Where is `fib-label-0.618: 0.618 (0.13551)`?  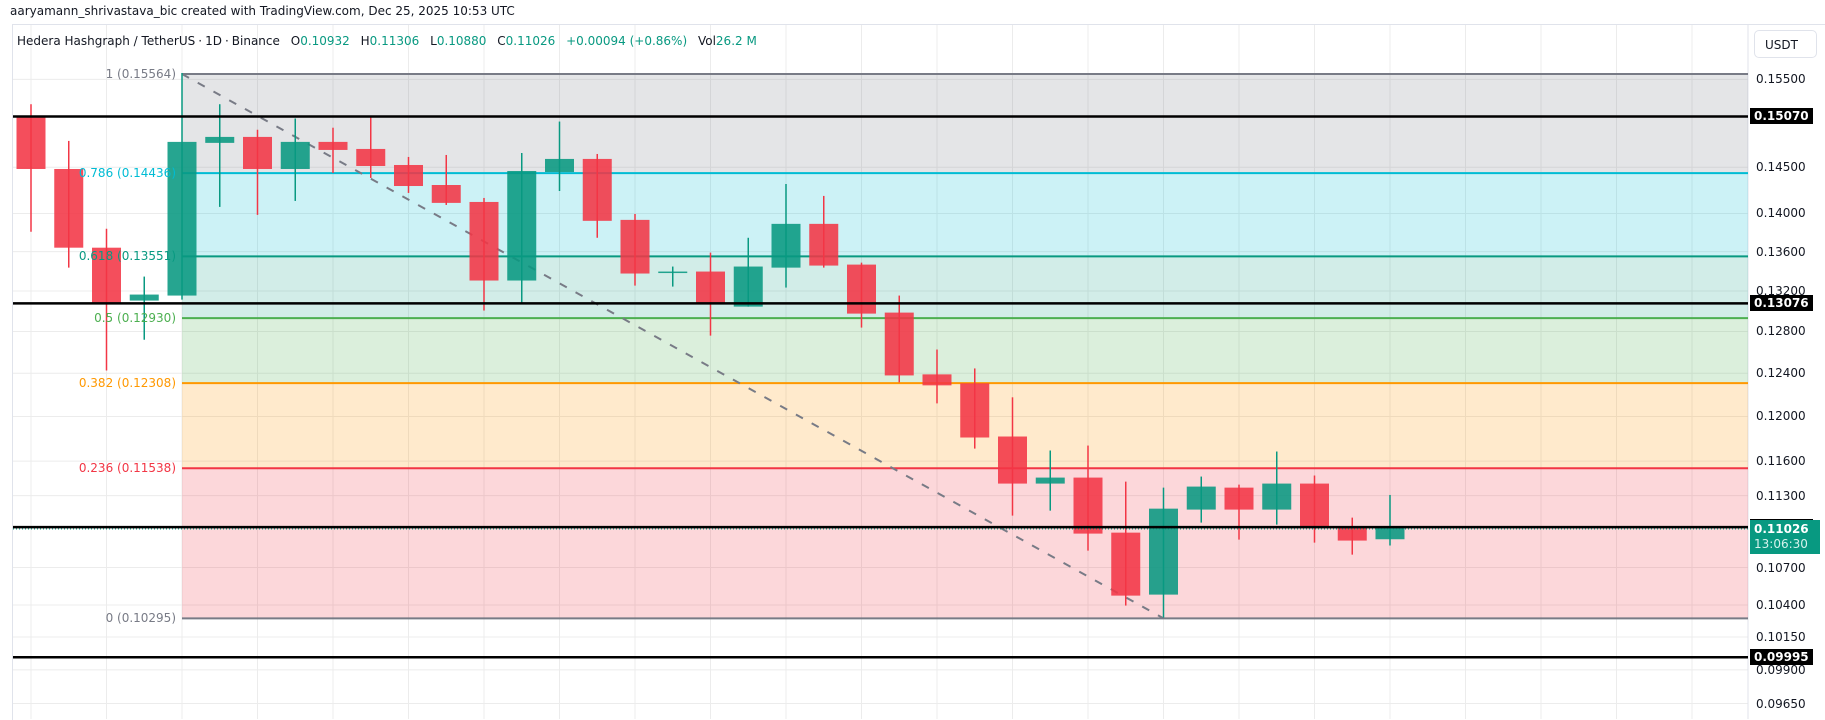 fib-label-0.618: 0.618 (0.13551) is located at coordinates (127, 256).